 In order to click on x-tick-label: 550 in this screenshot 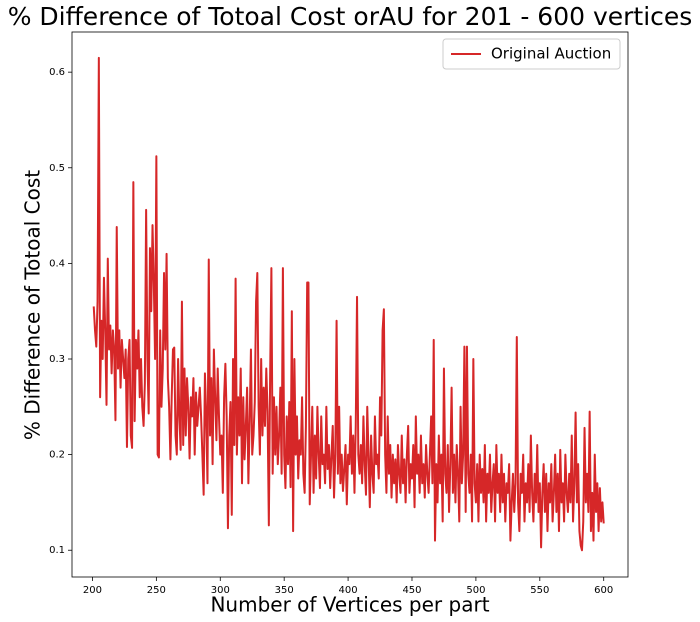, I will do `click(539, 590)`.